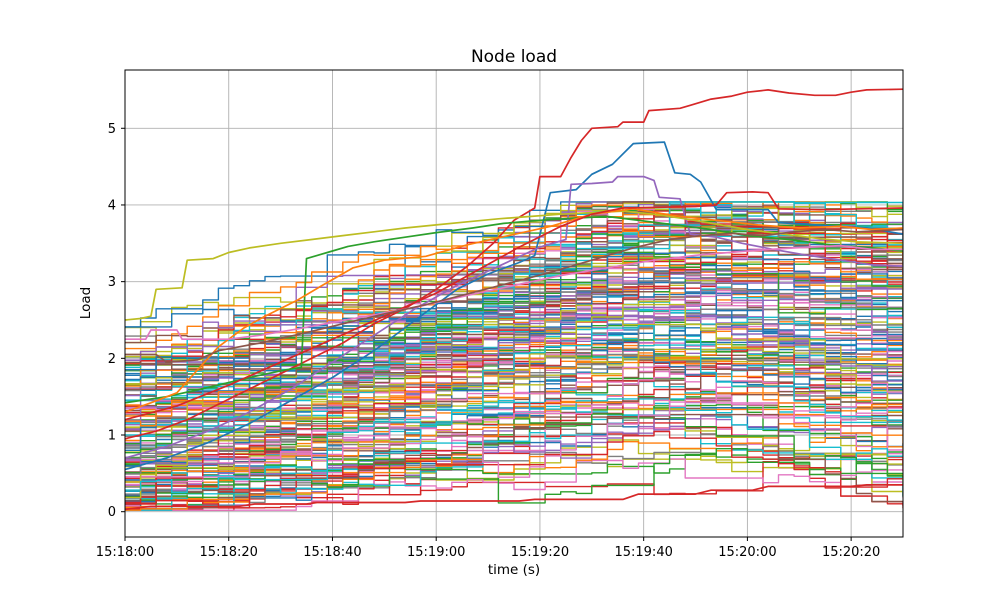 Image resolution: width=1000 pixels, height=600 pixels. I want to click on x-tick-label: 15:20:00, so click(747, 552).